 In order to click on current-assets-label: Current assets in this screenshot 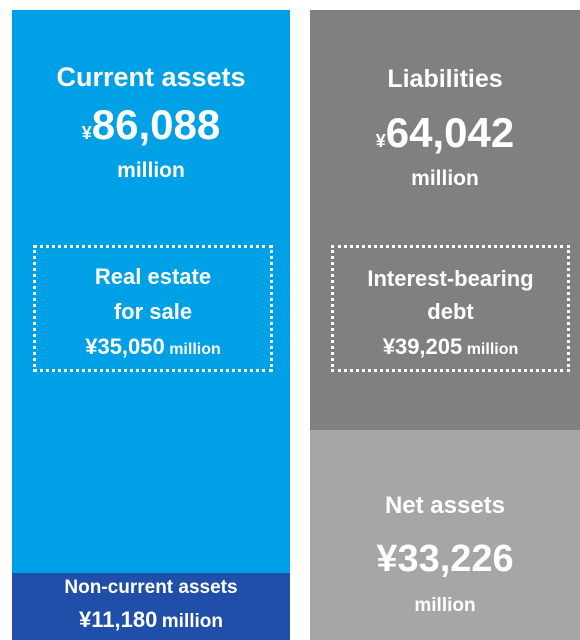, I will do `click(151, 77)`.